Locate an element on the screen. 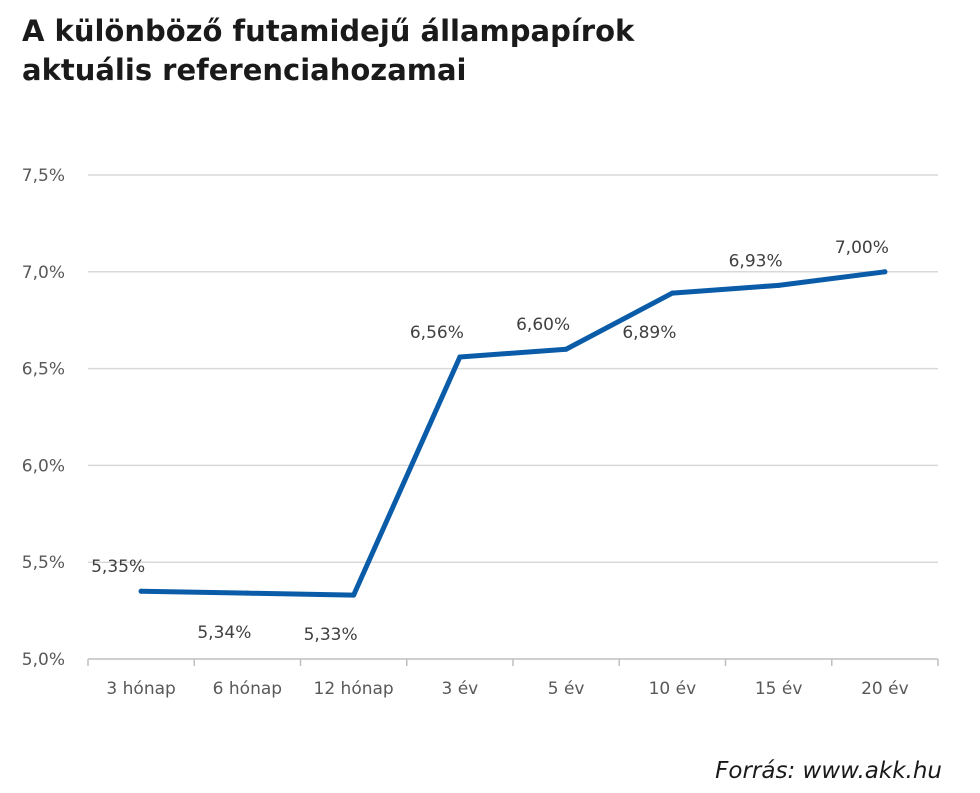 This screenshot has height=793, width=980. x-tick-label: 5 év is located at coordinates (566, 689).